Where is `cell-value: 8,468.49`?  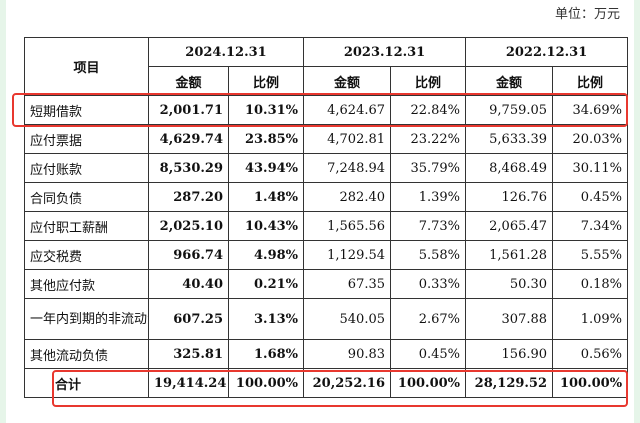 cell-value: 8,468.49 is located at coordinates (509, 168).